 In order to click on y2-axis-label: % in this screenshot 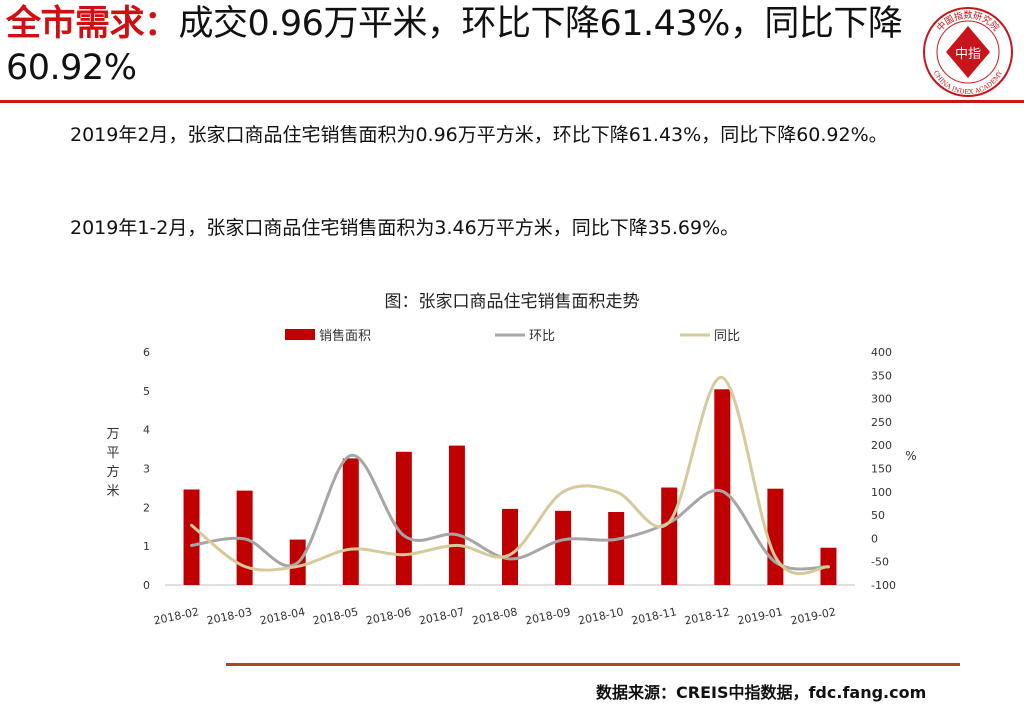, I will do `click(910, 456)`.